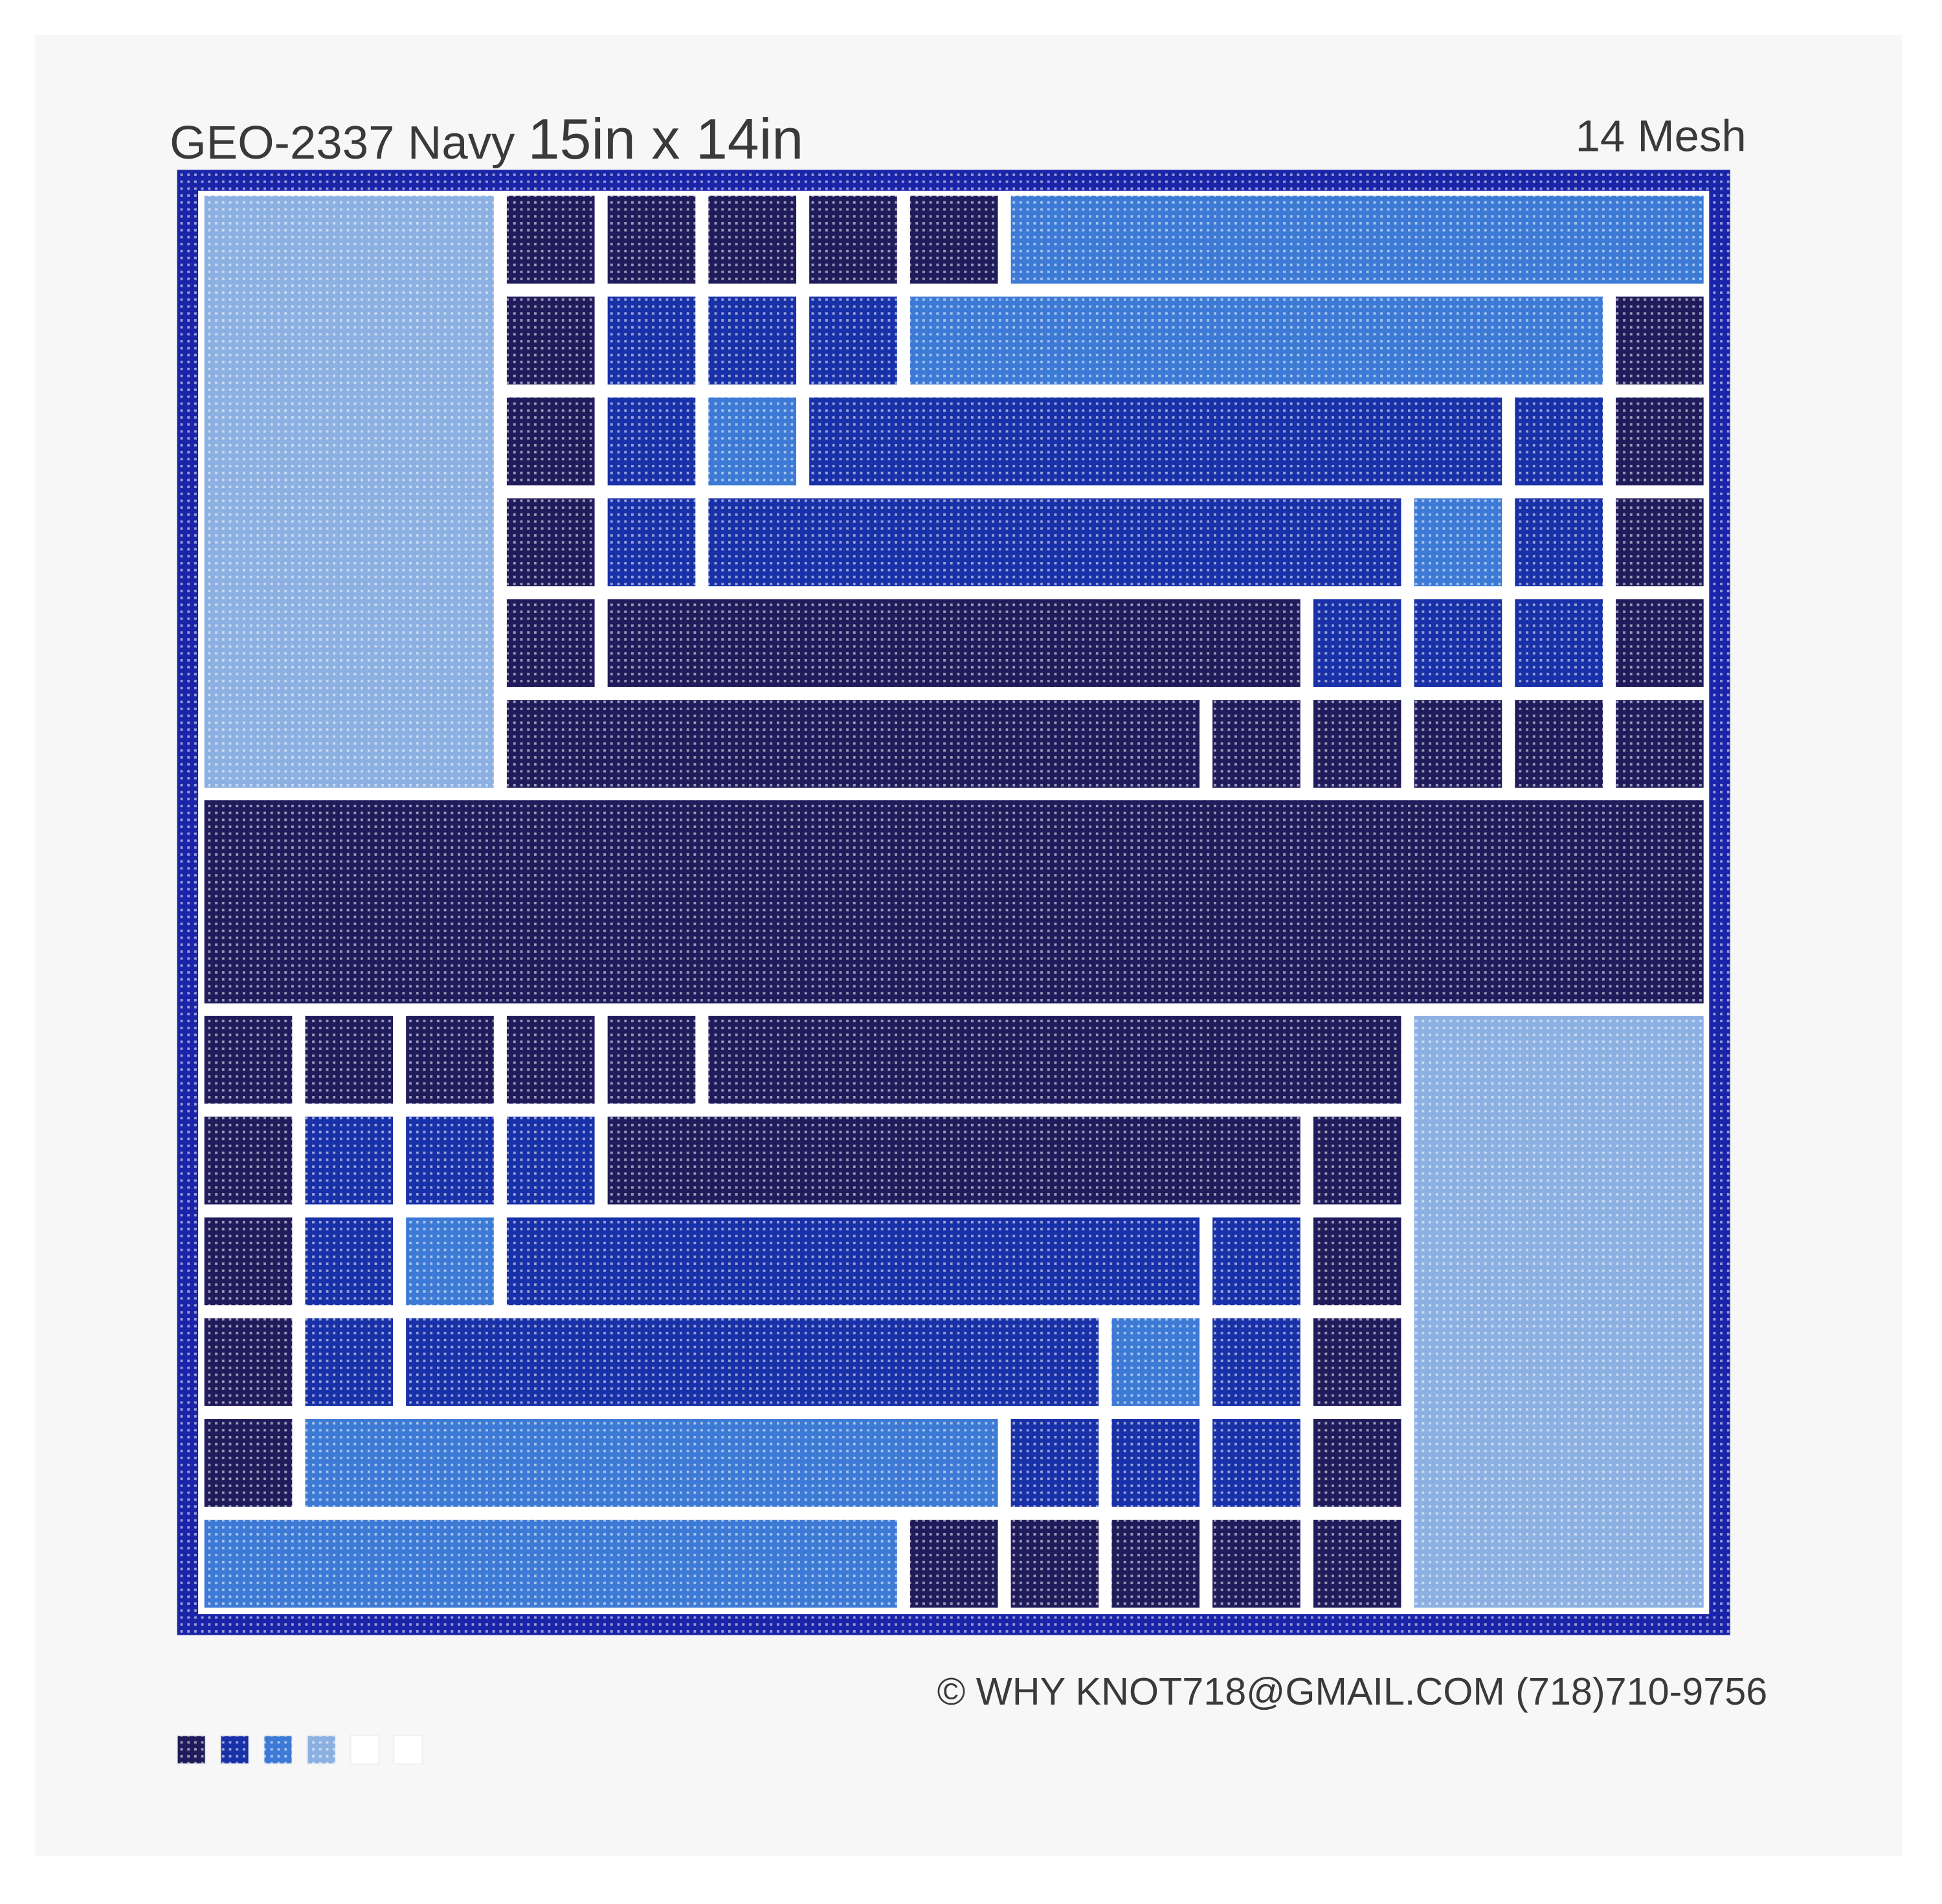 The image size is (1942, 1904). I want to click on design-title: GEO-2337 Navy 15in x 14in, so click(486, 139).